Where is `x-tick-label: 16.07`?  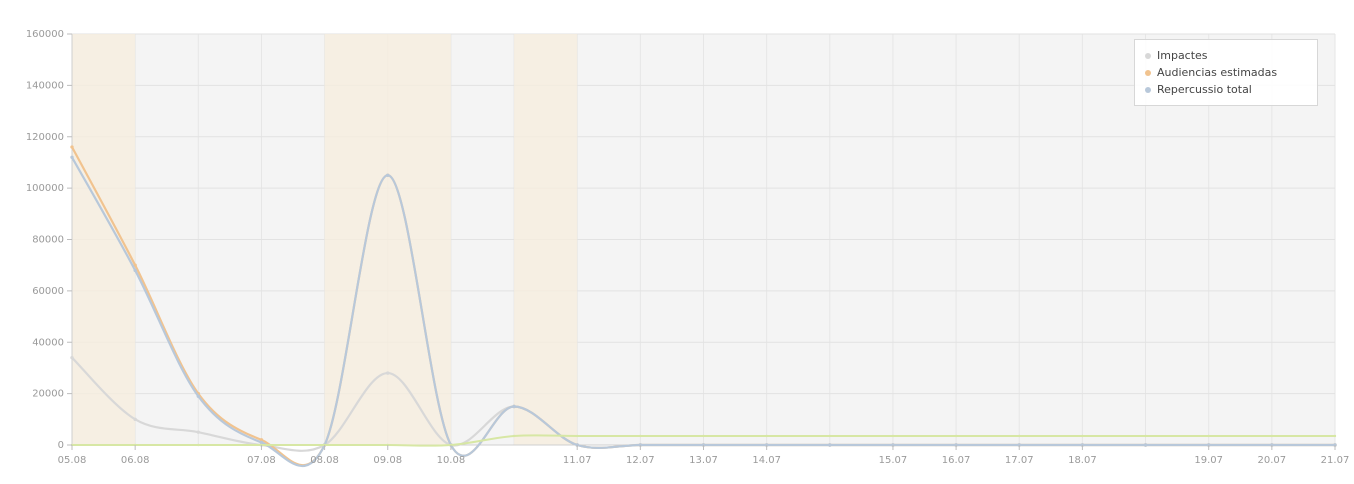 x-tick-label: 16.07 is located at coordinates (956, 460).